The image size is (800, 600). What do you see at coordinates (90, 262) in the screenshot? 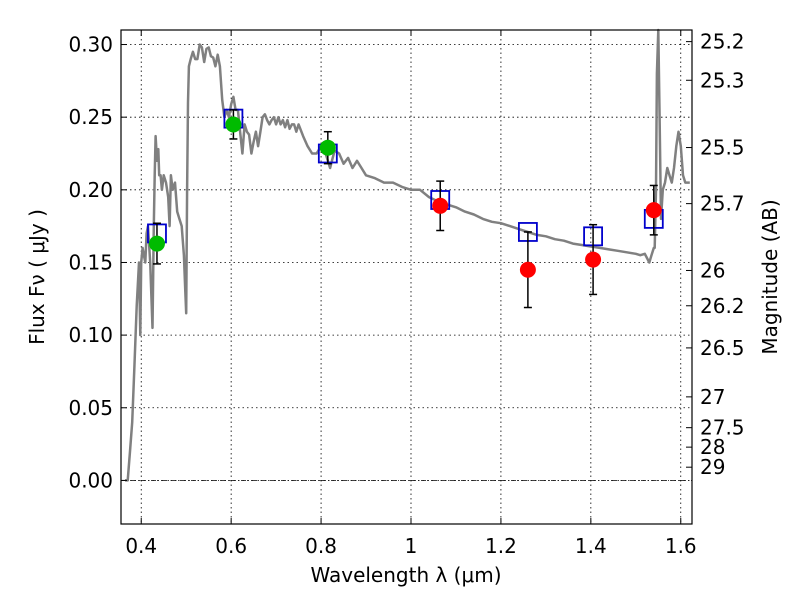
I see `y-tick-label: 0.15` at bounding box center [90, 262].